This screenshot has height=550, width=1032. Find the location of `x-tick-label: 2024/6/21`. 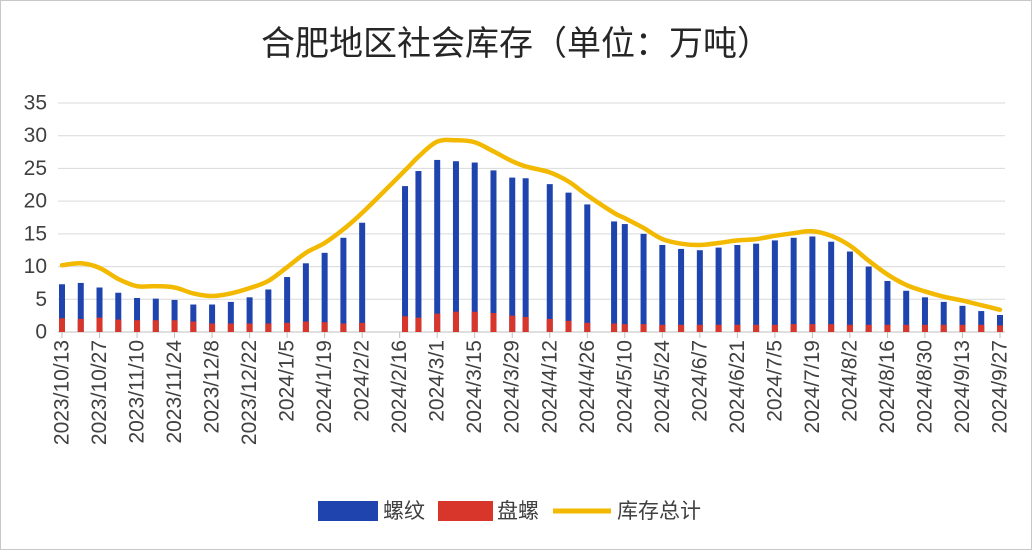

x-tick-label: 2024/6/21 is located at coordinates (737, 386).